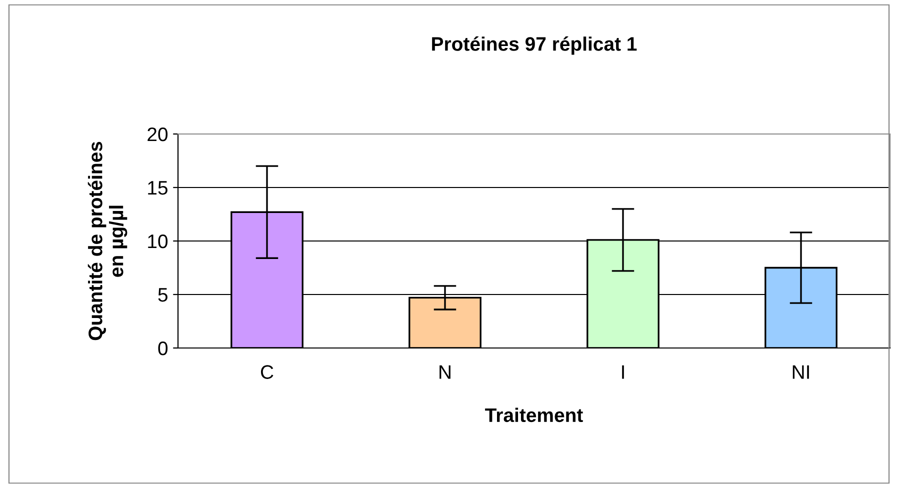 Image resolution: width=898 pixels, height=488 pixels. Describe the element at coordinates (623, 372) in the screenshot. I see `x-tick-label: I` at that location.